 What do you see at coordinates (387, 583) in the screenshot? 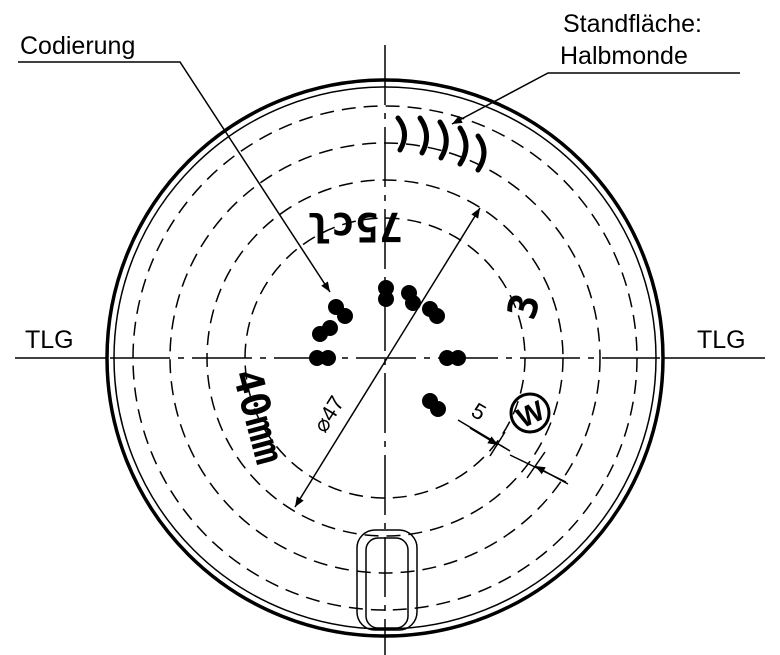
I see `notch-inner` at bounding box center [387, 583].